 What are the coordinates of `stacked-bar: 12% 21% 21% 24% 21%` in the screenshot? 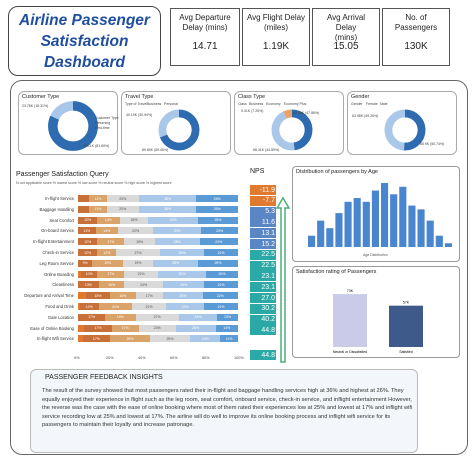 It's located at (158, 306).